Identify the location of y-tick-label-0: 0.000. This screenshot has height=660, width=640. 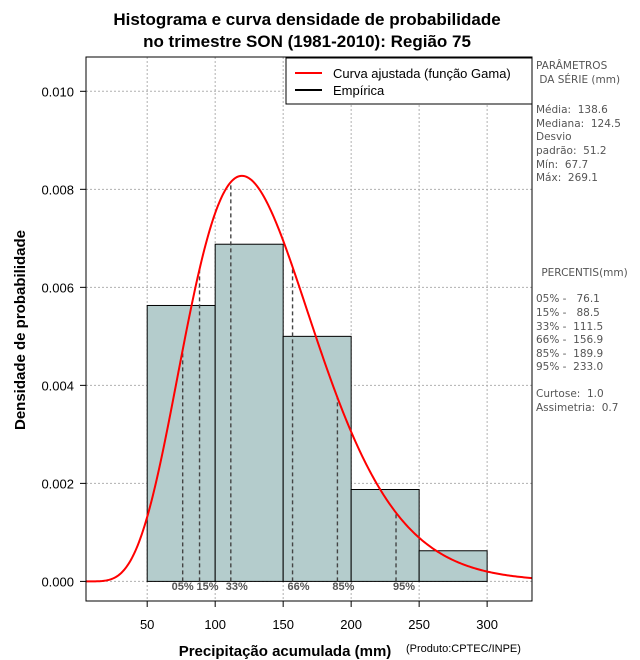
(57, 581).